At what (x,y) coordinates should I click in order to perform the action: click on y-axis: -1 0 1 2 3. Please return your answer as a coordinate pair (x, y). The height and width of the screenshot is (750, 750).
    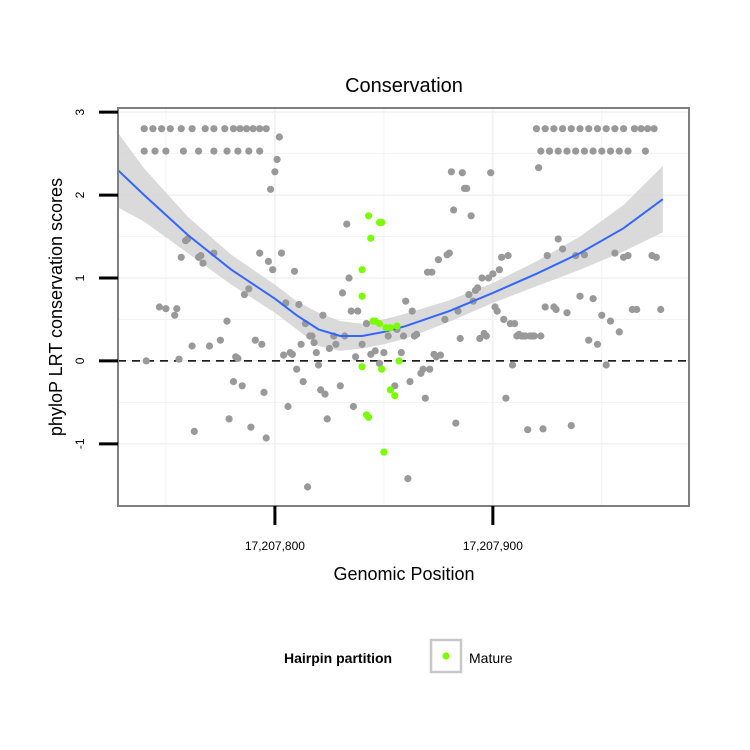
    Looking at the image, I should click on (95, 278).